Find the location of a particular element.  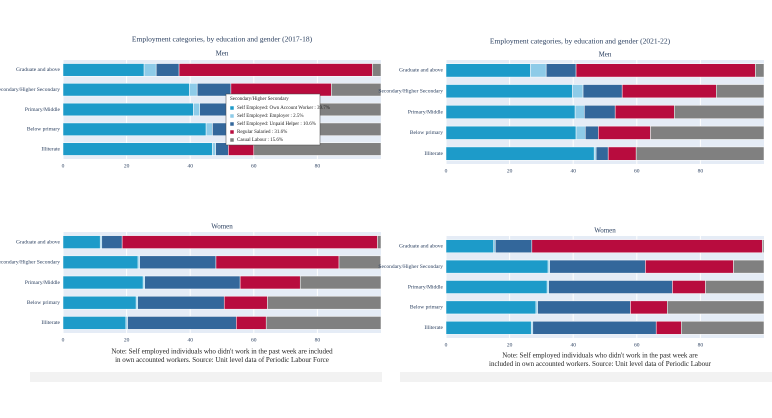

subplot-title: Women is located at coordinates (222, 227).